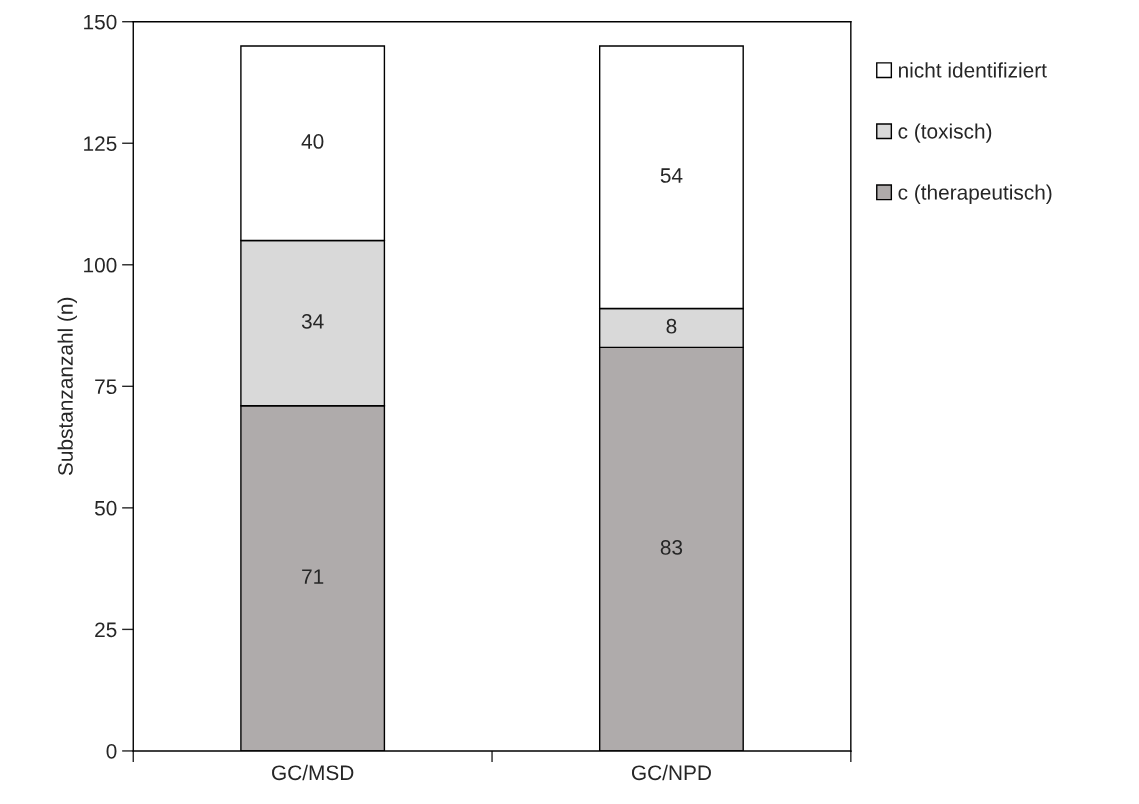 The image size is (1139, 804). Describe the element at coordinates (972, 70) in the screenshot. I see `legend-label: nicht identifiziert` at that location.